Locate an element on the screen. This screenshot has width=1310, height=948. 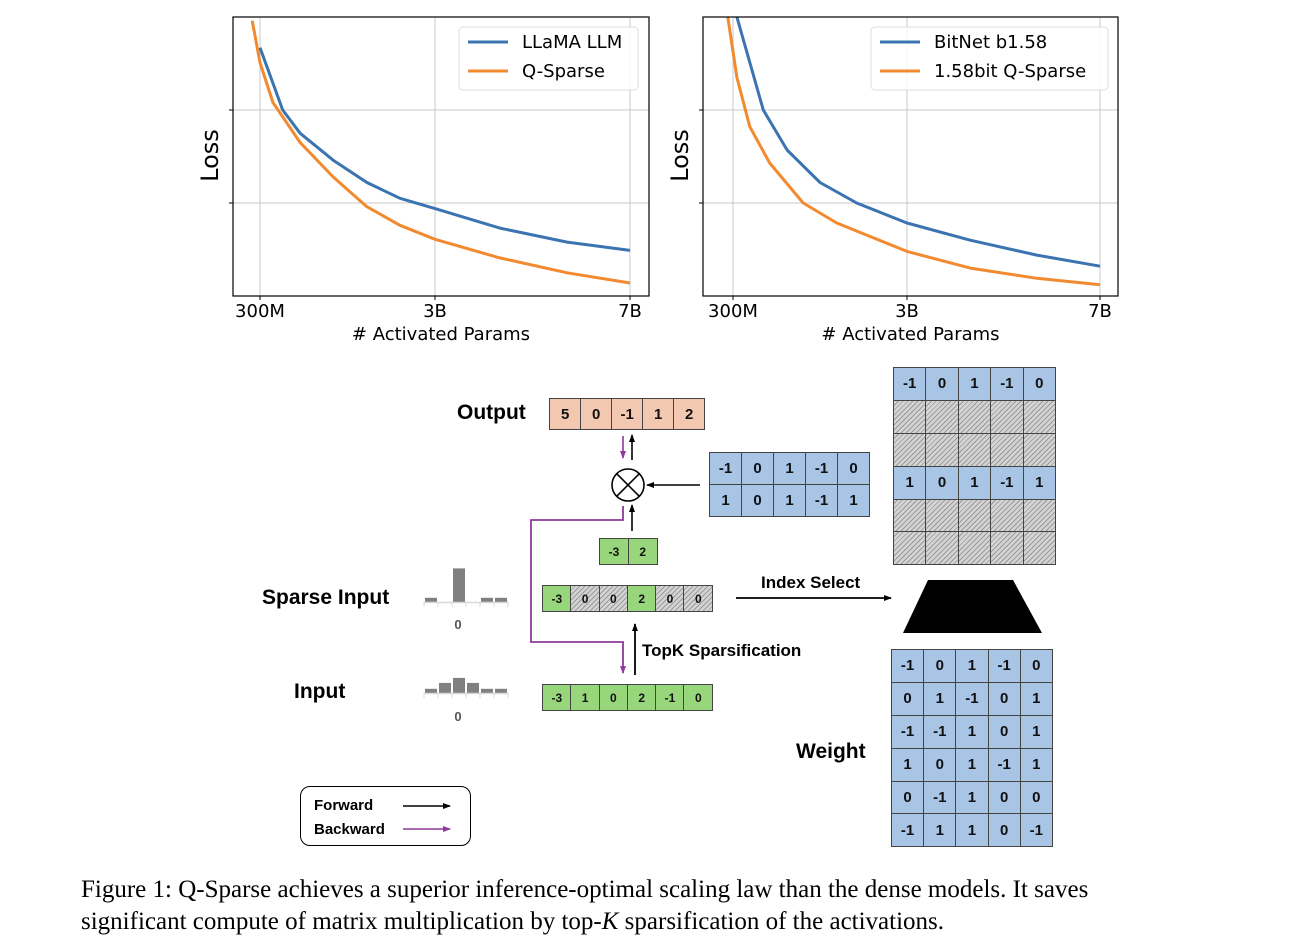
index-select-trapezoid is located at coordinates (972, 606).